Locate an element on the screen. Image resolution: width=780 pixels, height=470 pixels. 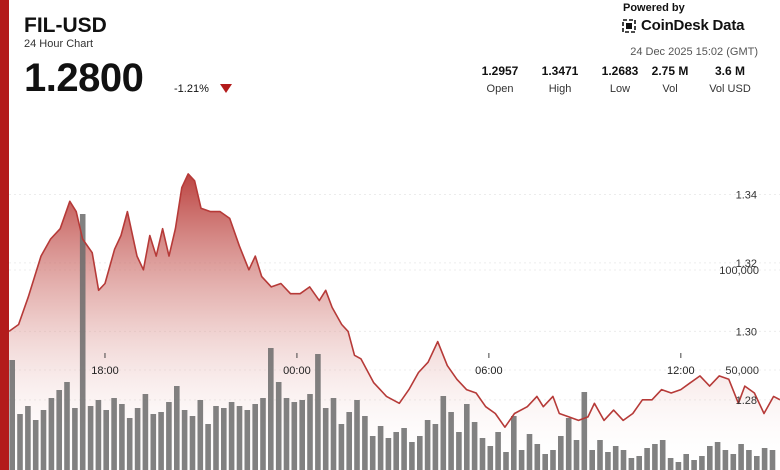
brand-name: CoinDesk Data is located at coordinates (693, 25).